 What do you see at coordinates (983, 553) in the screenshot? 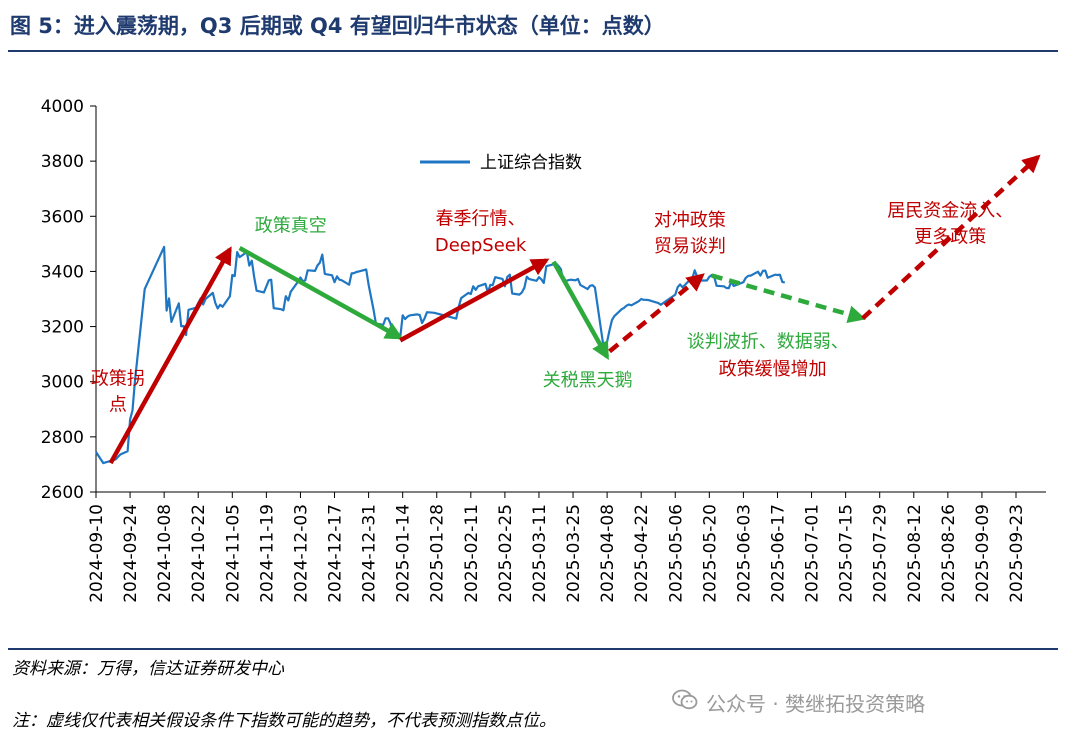
I see `x-tick-label: 2025-09-09` at bounding box center [983, 553].